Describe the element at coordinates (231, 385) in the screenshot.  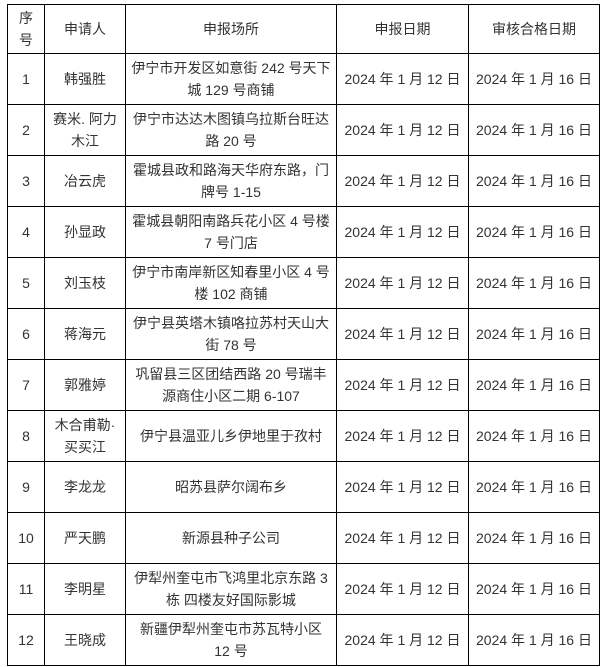
I see `cell-place: 巩留县三区团结西路 20 号瑞丰源商住小区二期 6-107` at that location.